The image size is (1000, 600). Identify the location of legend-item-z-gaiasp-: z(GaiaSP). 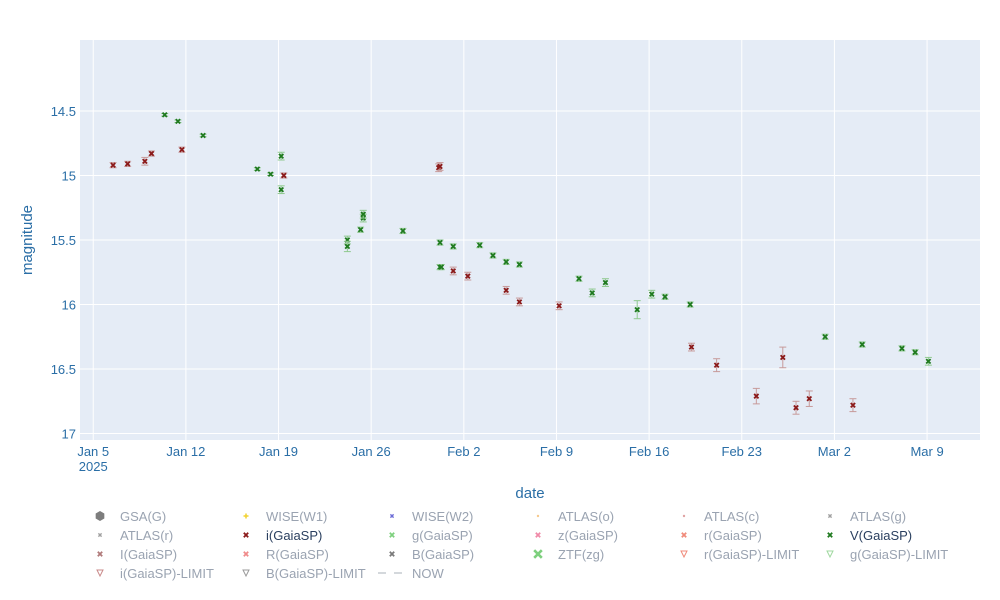
(576, 535).